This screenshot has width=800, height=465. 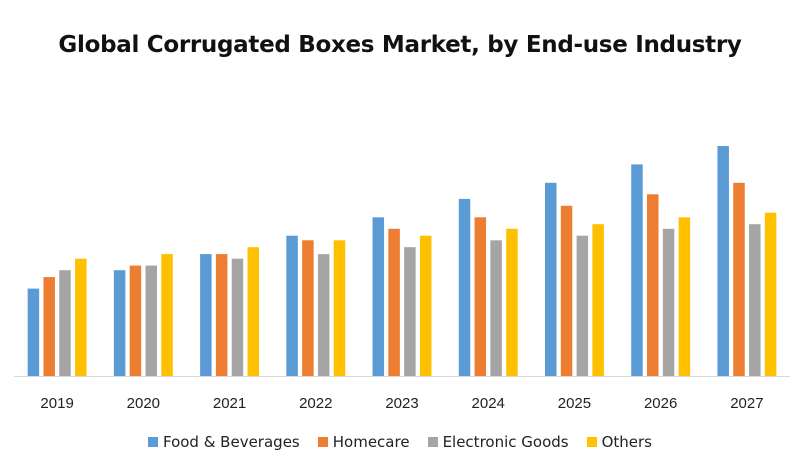 I want to click on bar-electronic-goods-2019, so click(x=65, y=323).